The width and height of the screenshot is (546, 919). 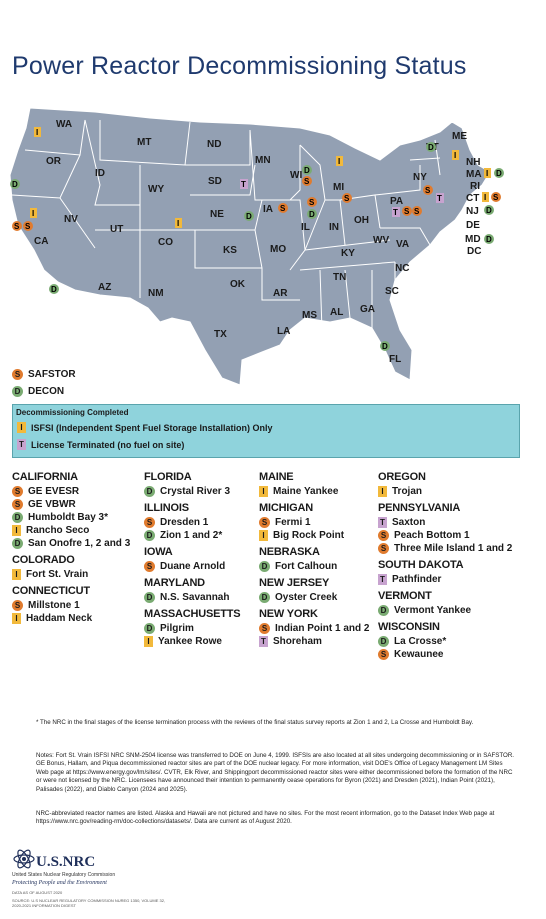 I want to click on reactor-item: S Millstone 1, so click(x=71, y=605).